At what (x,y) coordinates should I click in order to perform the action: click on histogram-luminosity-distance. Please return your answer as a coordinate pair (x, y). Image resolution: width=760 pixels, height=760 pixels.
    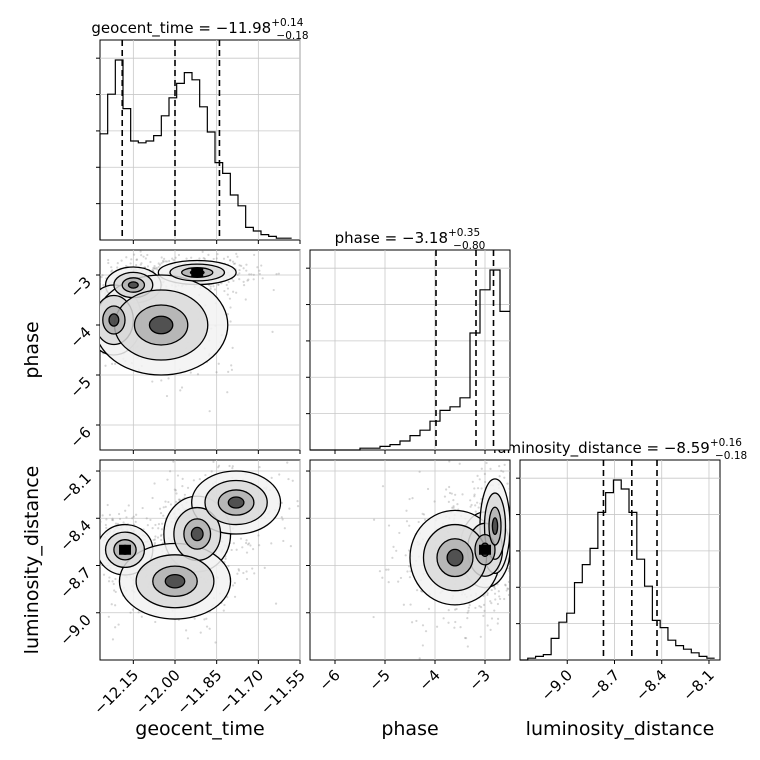
    Looking at the image, I should click on (618, 561).